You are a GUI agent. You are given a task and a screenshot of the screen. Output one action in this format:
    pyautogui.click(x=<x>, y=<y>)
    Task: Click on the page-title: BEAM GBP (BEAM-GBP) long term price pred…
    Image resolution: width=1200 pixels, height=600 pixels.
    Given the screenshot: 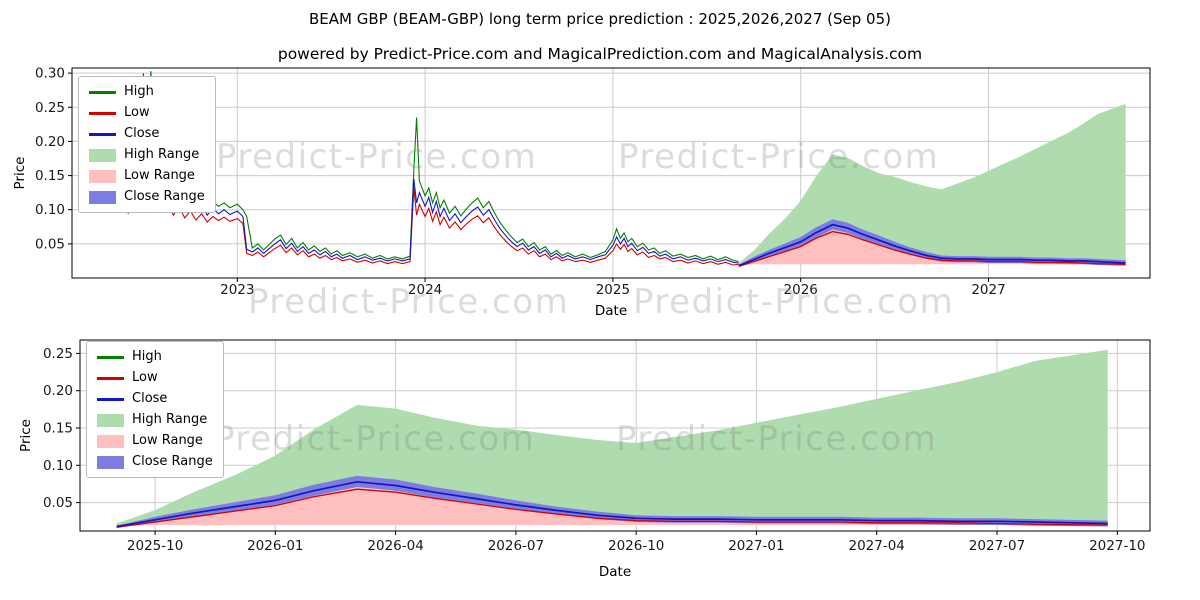 What is the action you would take?
    pyautogui.click(x=600, y=19)
    